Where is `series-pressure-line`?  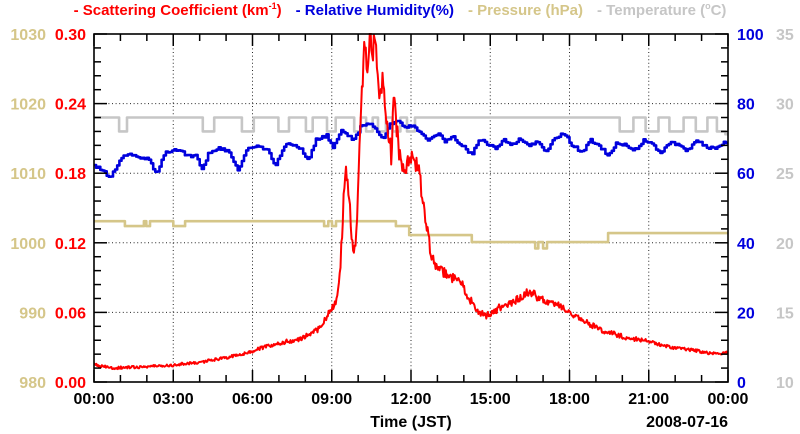 series-pressure-line is located at coordinates (411, 234).